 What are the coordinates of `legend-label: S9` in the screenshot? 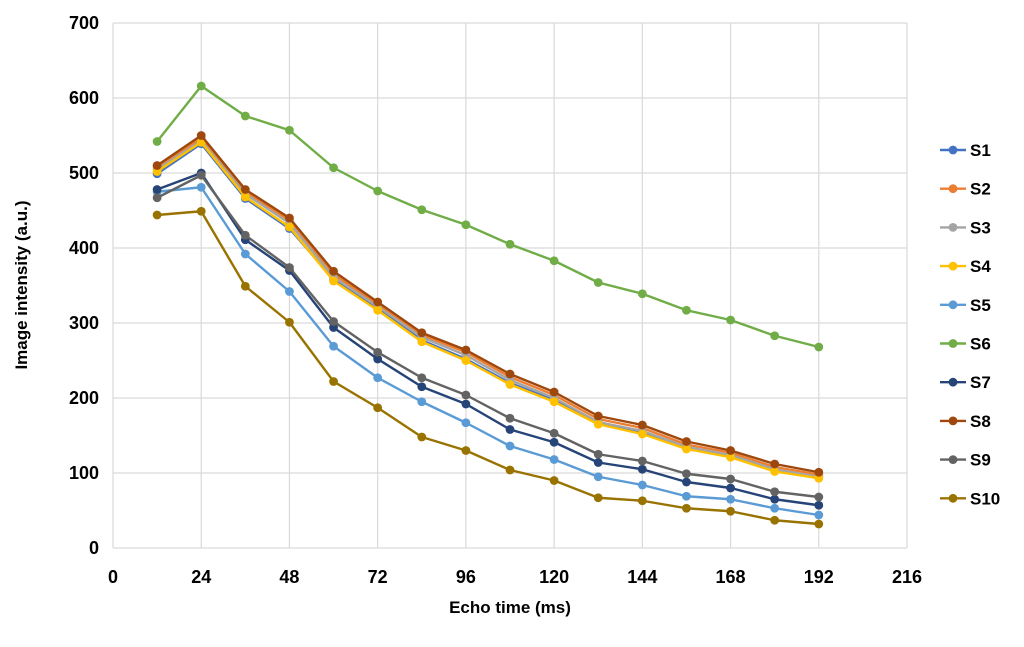 It's located at (980, 460).